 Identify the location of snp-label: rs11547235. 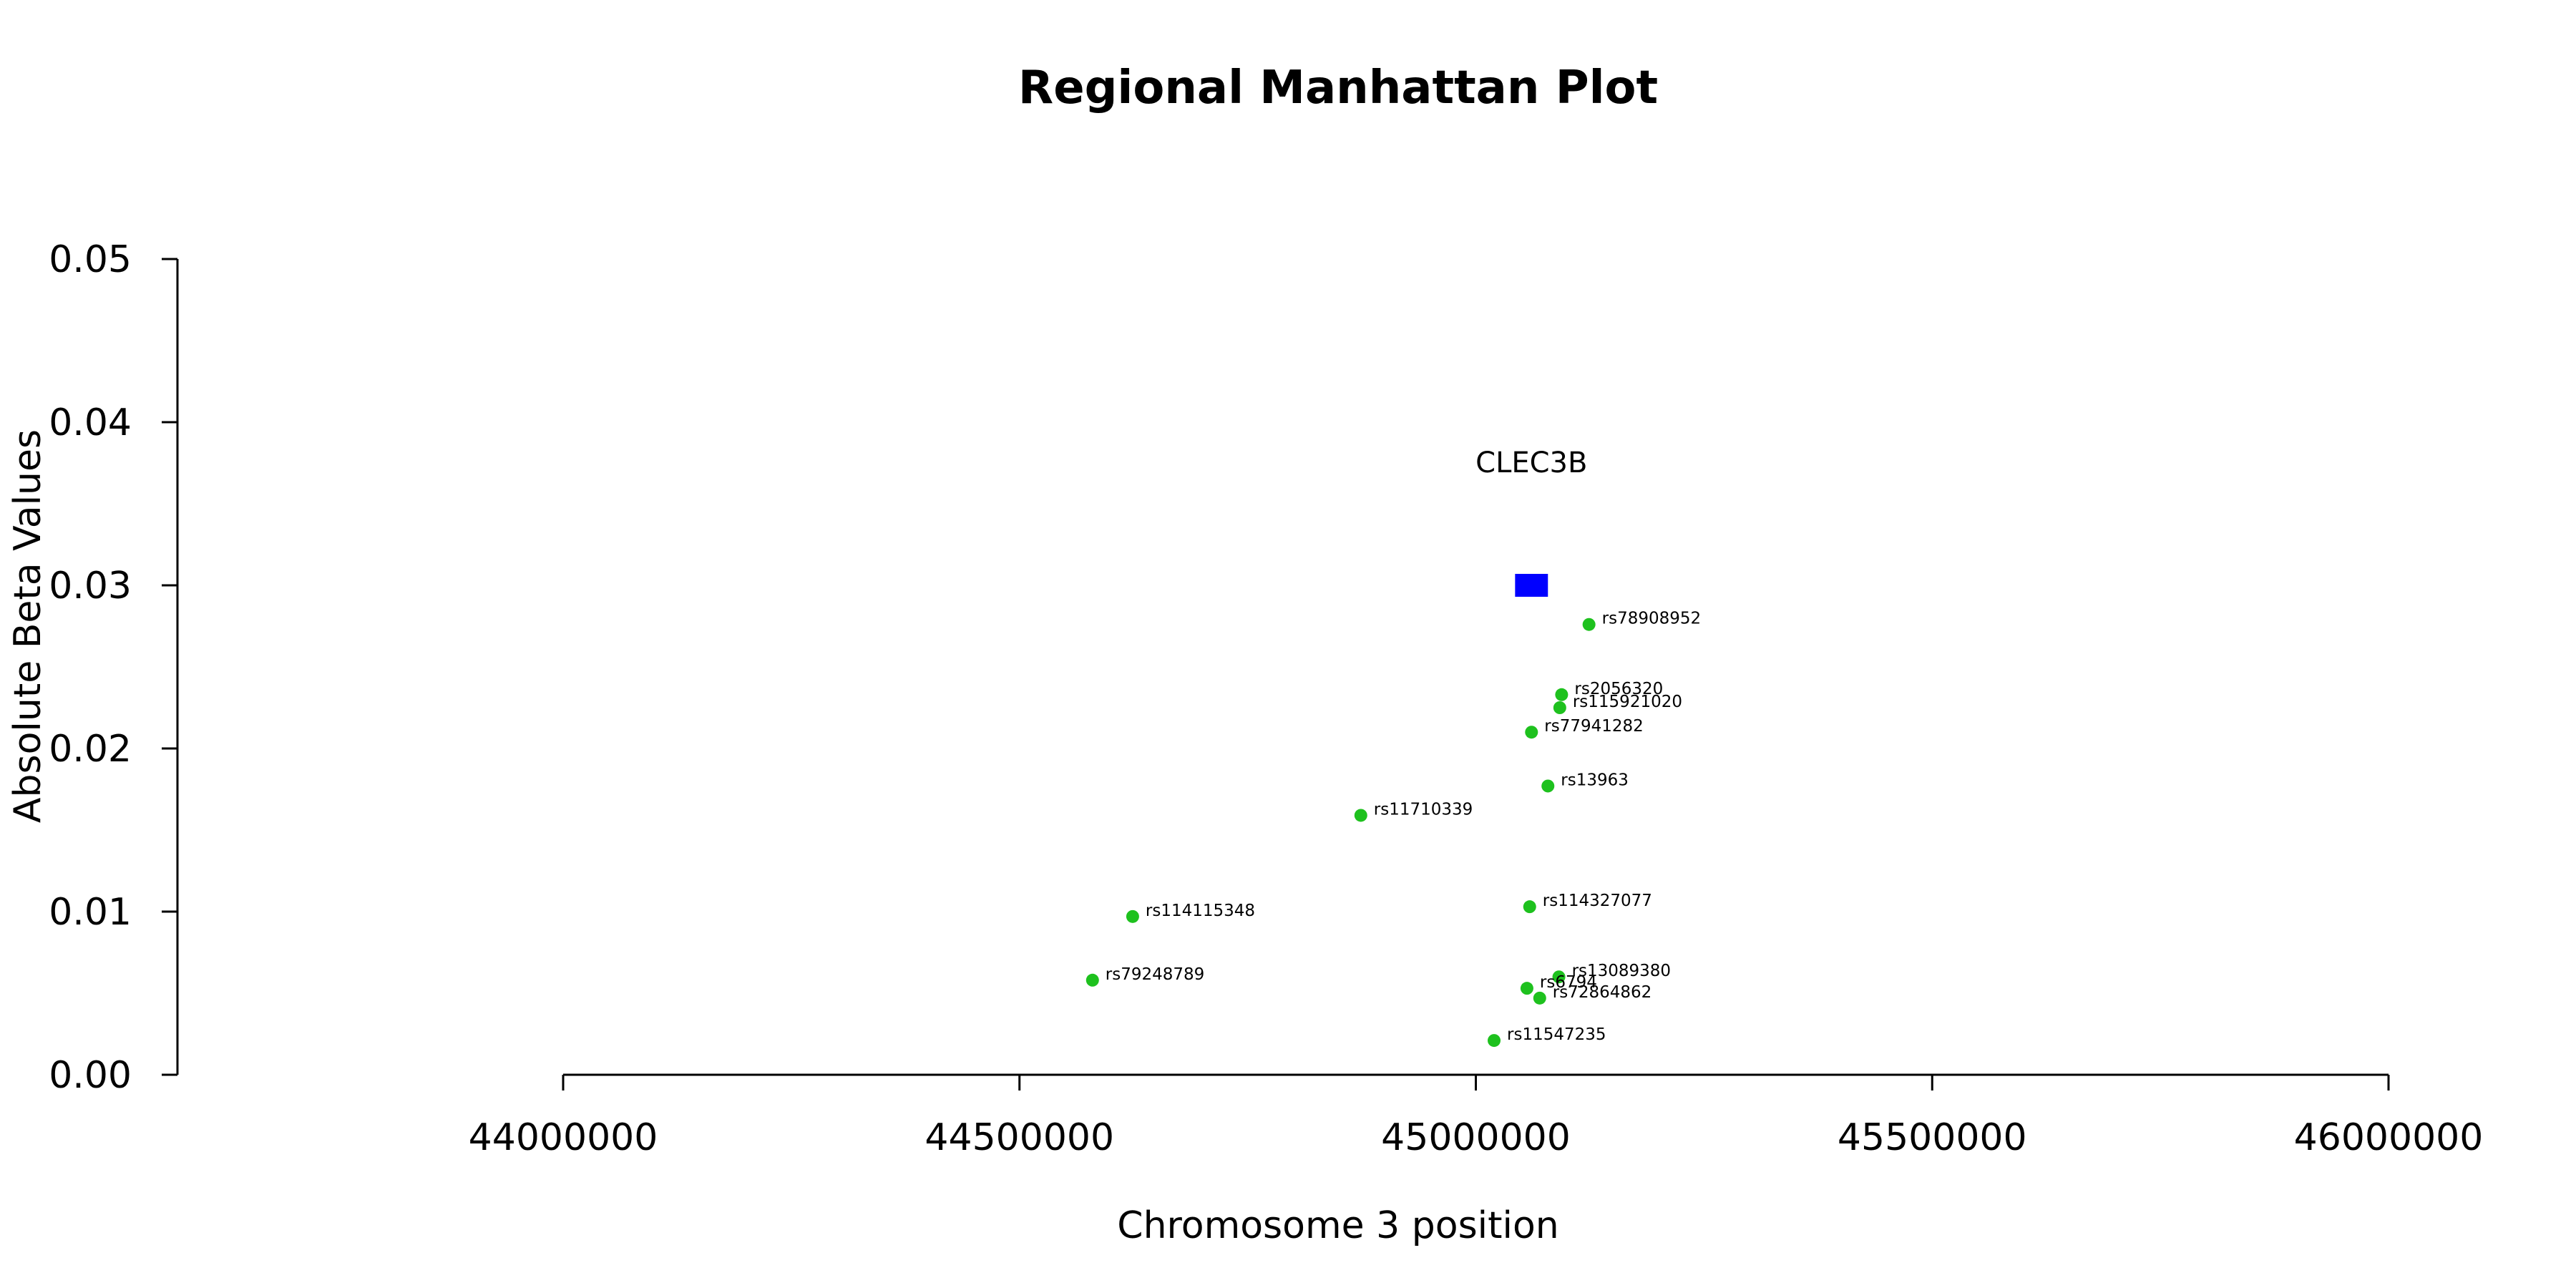
(1556, 1034).